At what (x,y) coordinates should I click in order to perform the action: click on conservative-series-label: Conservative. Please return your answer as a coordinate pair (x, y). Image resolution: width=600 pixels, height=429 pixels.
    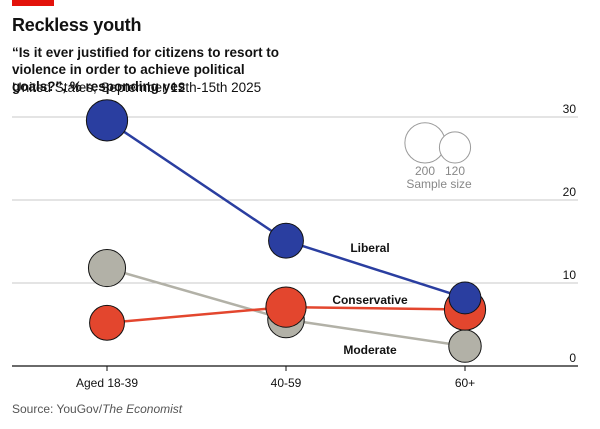
    Looking at the image, I should click on (370, 300).